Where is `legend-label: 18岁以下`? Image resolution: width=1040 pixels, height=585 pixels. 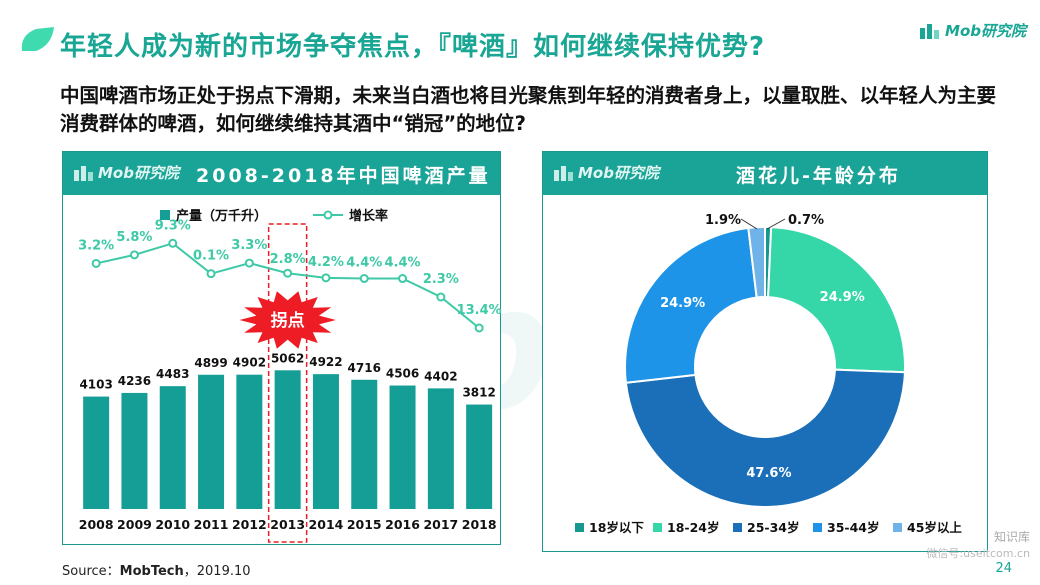 legend-label: 18岁以下 is located at coordinates (616, 527).